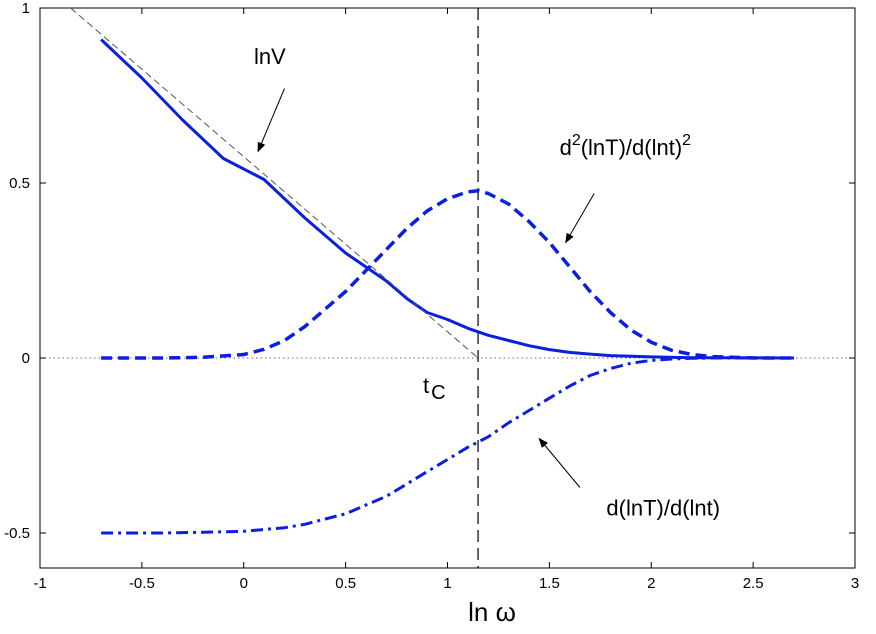 The image size is (876, 634). What do you see at coordinates (142, 583) in the screenshot?
I see `x-tick-label: -0.5` at bounding box center [142, 583].